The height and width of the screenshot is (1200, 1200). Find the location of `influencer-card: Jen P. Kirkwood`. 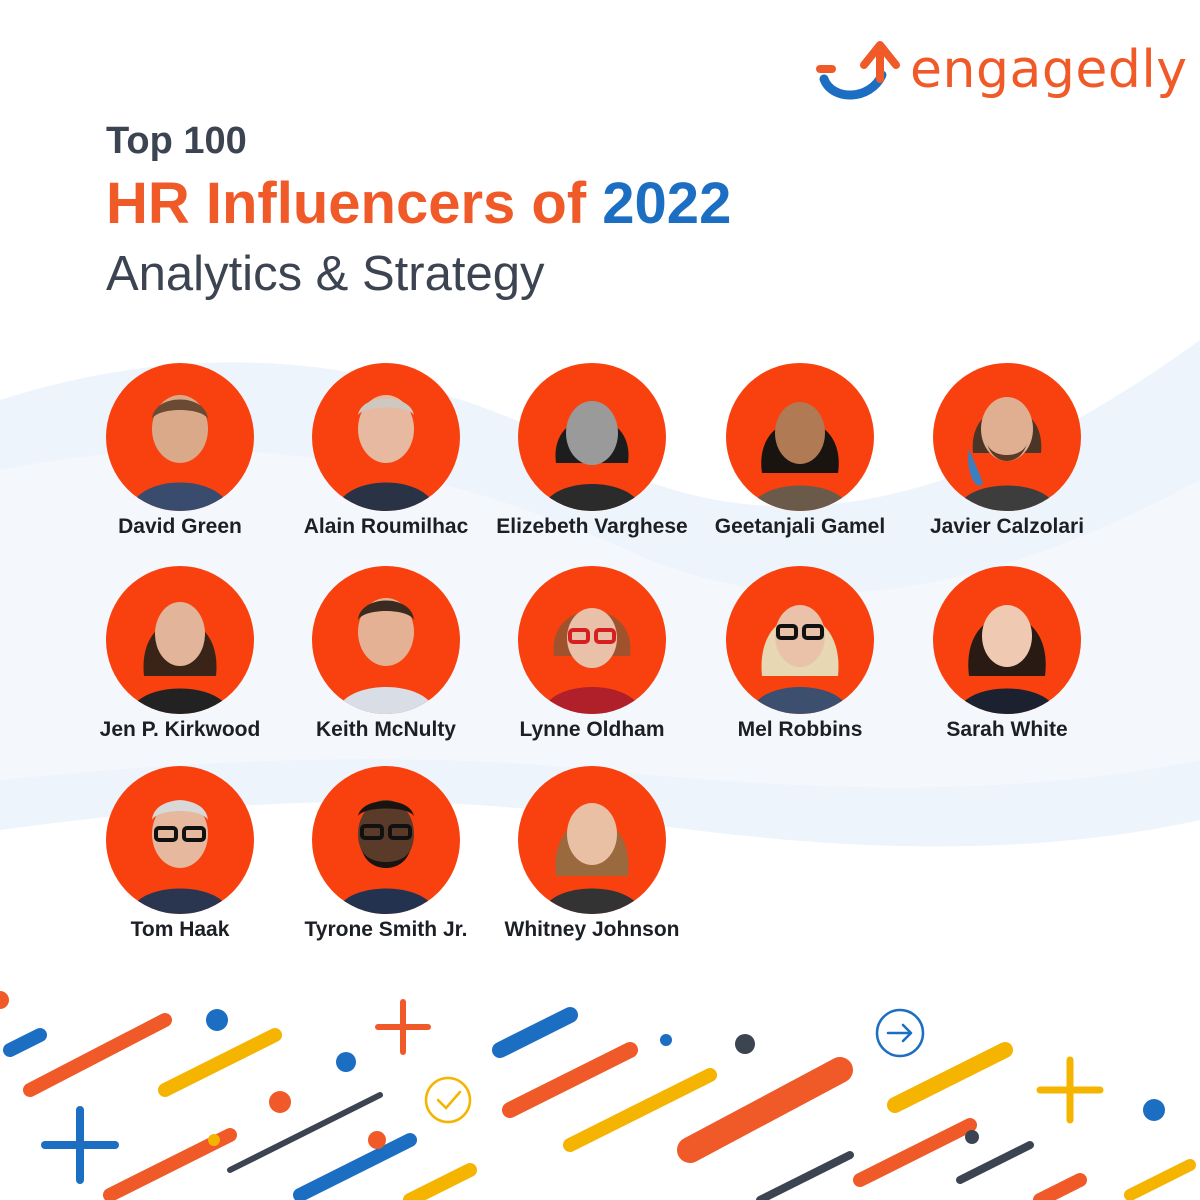

influencer-card: Jen P. Kirkwood is located at coordinates (180, 666).